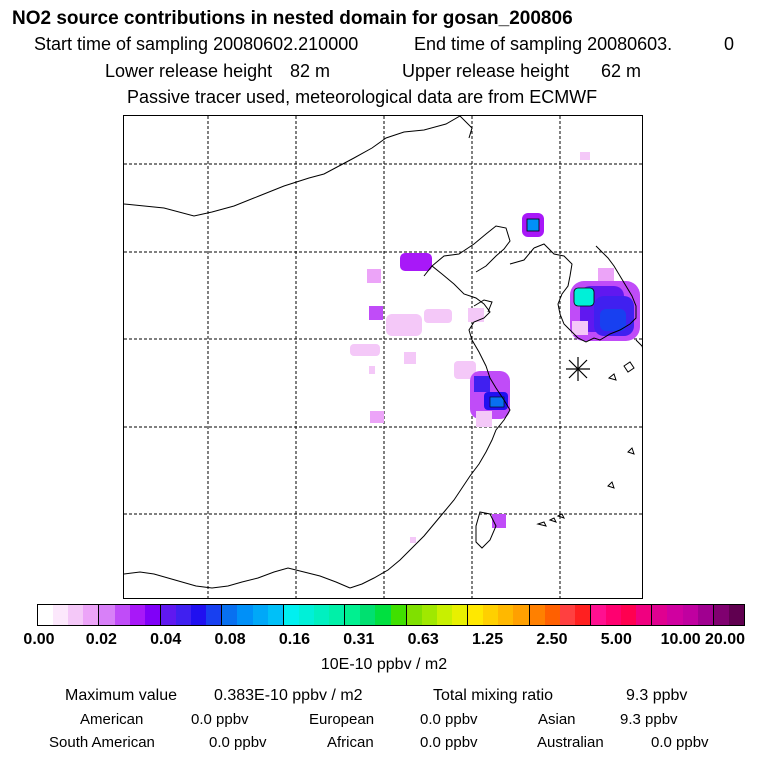 The width and height of the screenshot is (768, 768). I want to click on colorbar-unit: 10E-10 ppbv / m2, so click(384, 664).